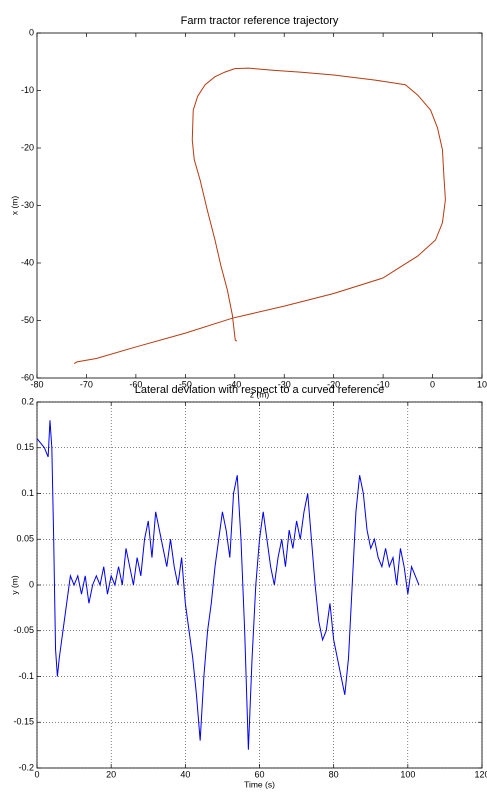 The image size is (487, 792). Describe the element at coordinates (185, 384) in the screenshot. I see `x-tick-label: -50` at that location.